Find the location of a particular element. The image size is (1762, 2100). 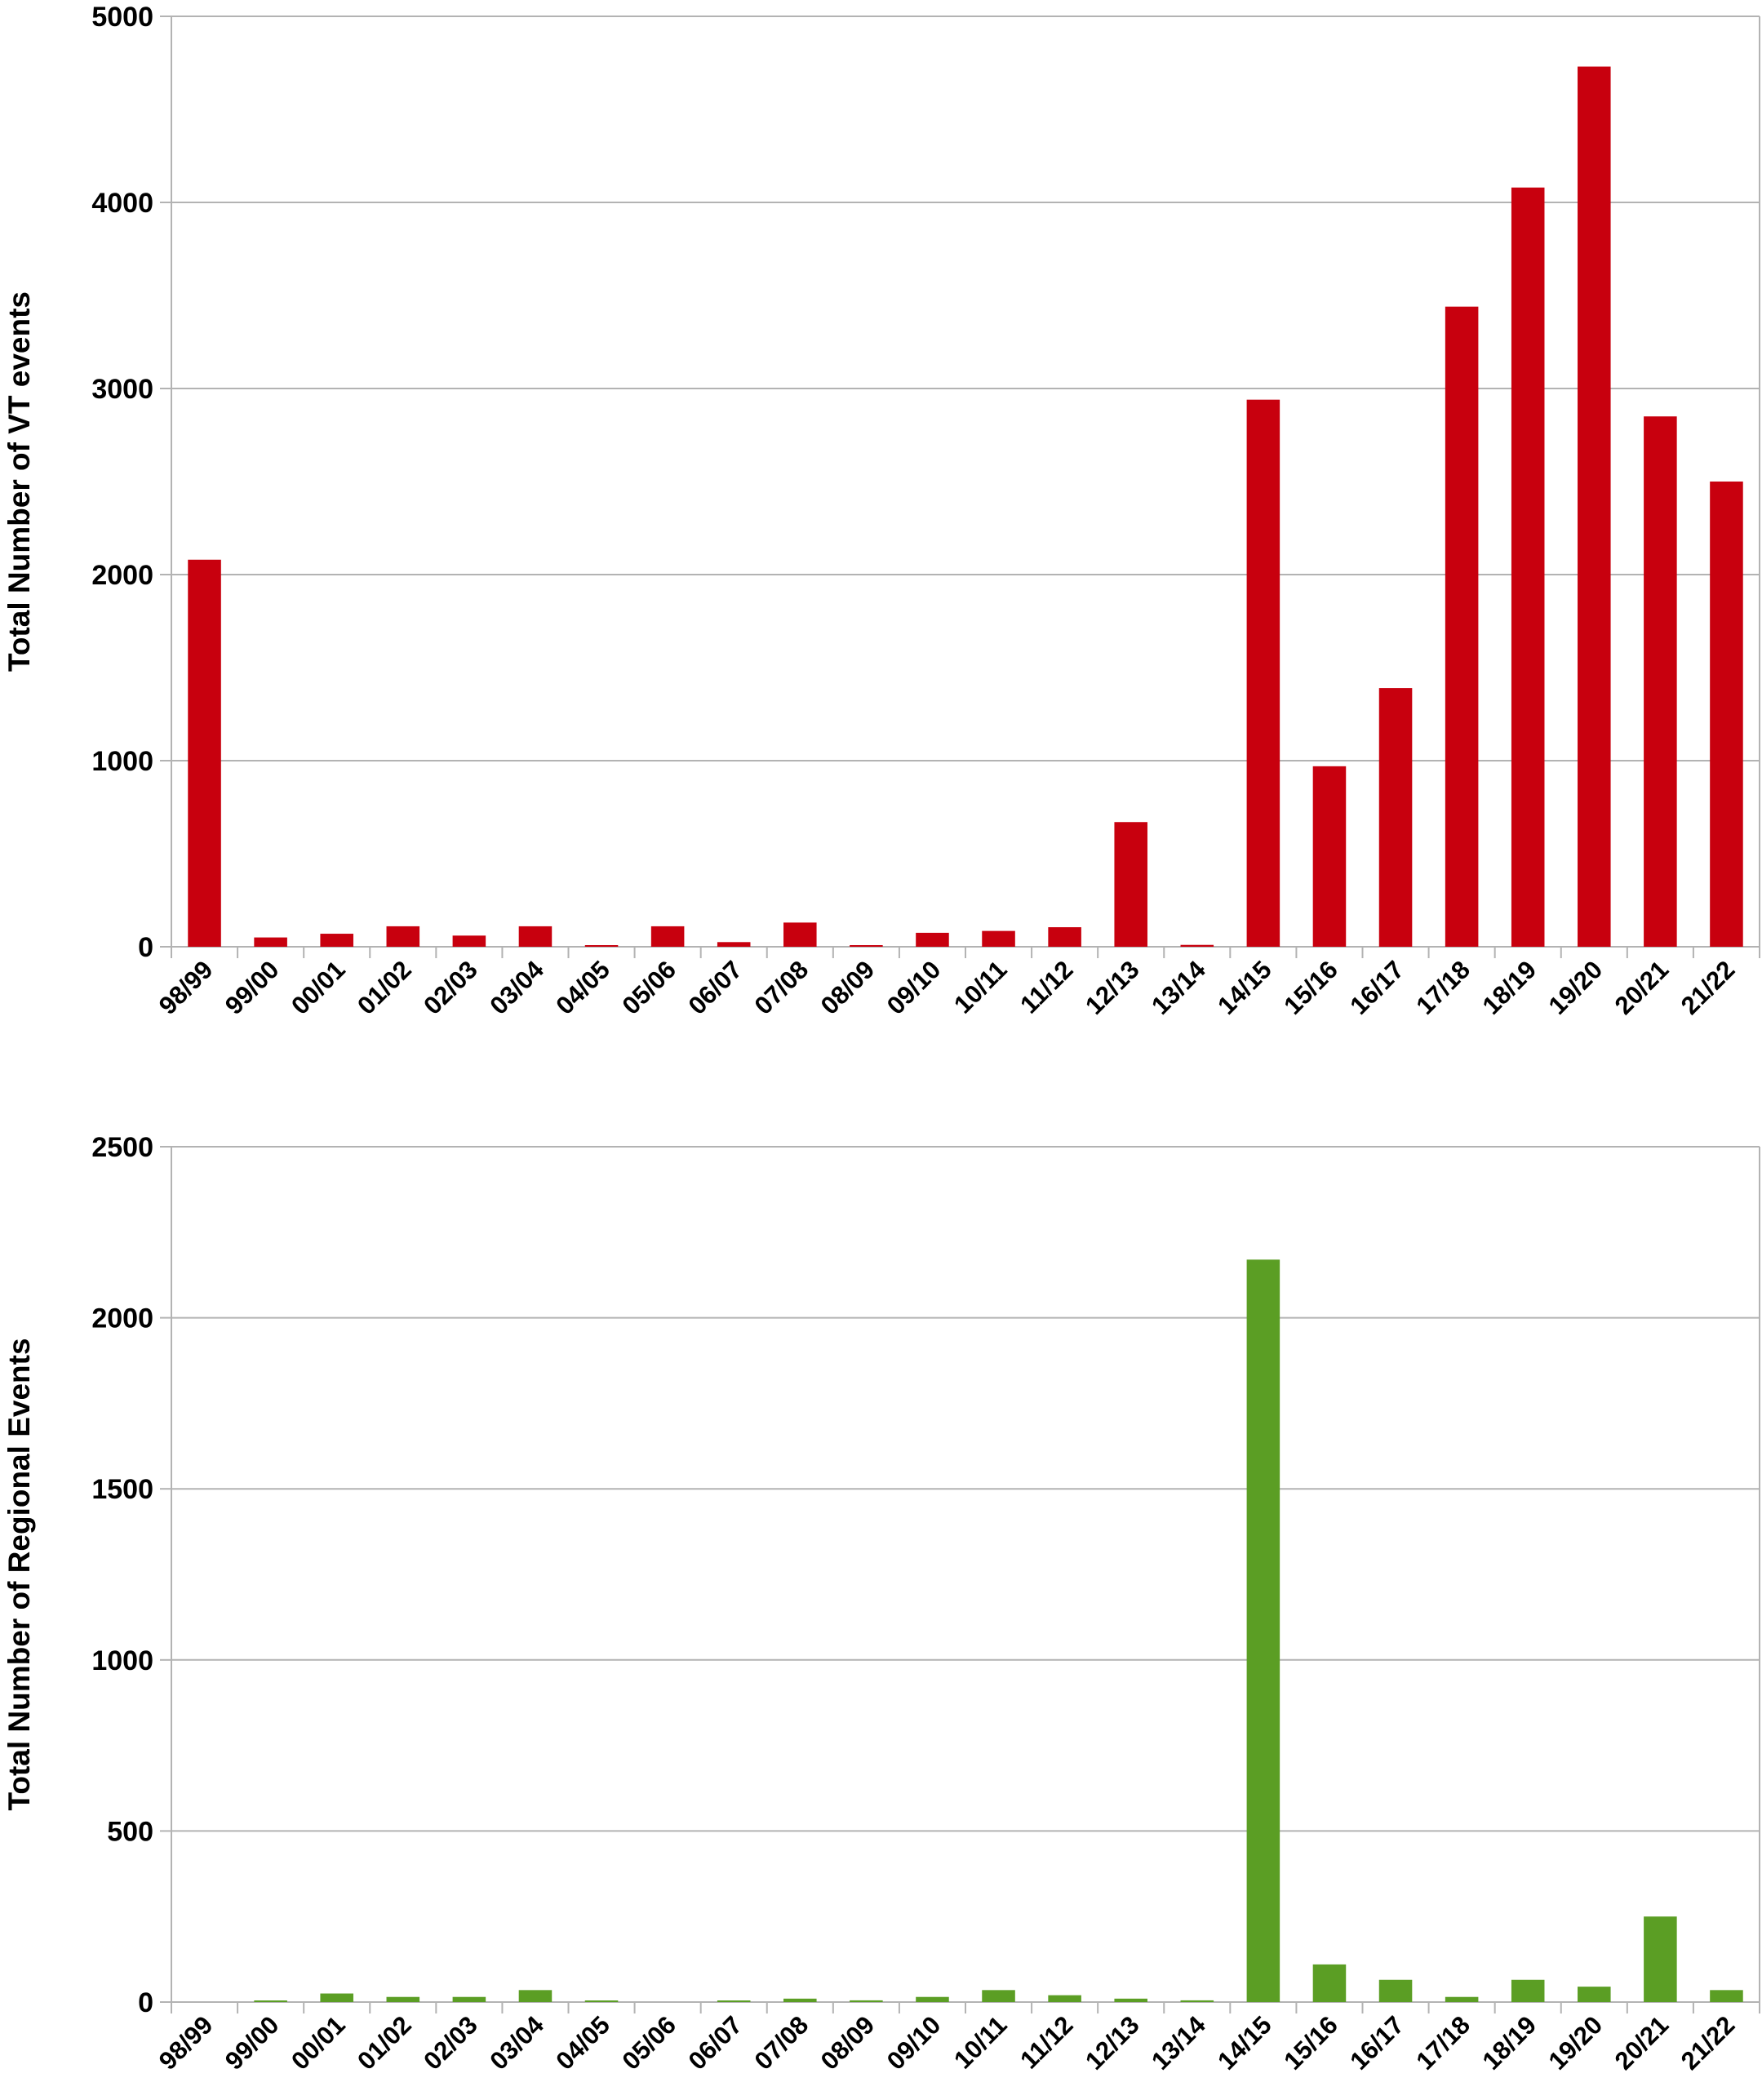

x-tick-label: 04/05 is located at coordinates (582, 987).